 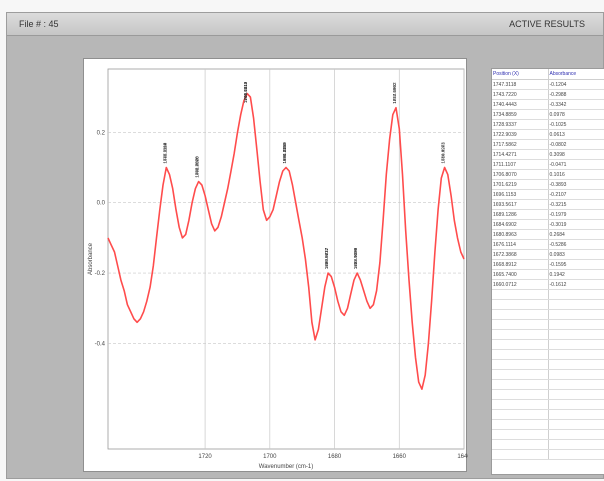 I want to click on table-row: 1728.9337 -0.1025, so click(x=548, y=124).